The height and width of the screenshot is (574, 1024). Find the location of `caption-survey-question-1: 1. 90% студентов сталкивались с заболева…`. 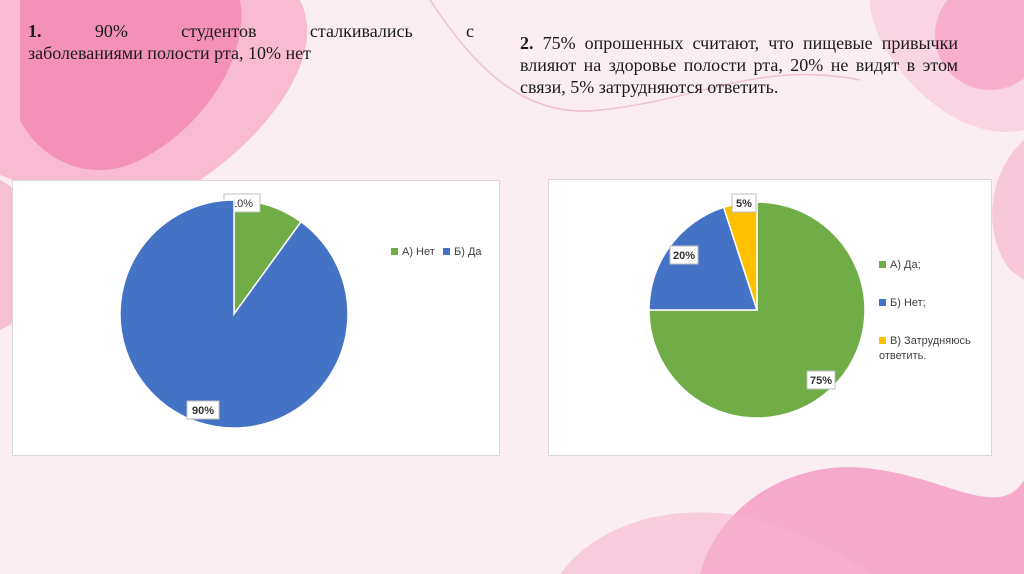

caption-survey-question-1: 1. 90% студентов сталкивались с заболева… is located at coordinates (251, 42).